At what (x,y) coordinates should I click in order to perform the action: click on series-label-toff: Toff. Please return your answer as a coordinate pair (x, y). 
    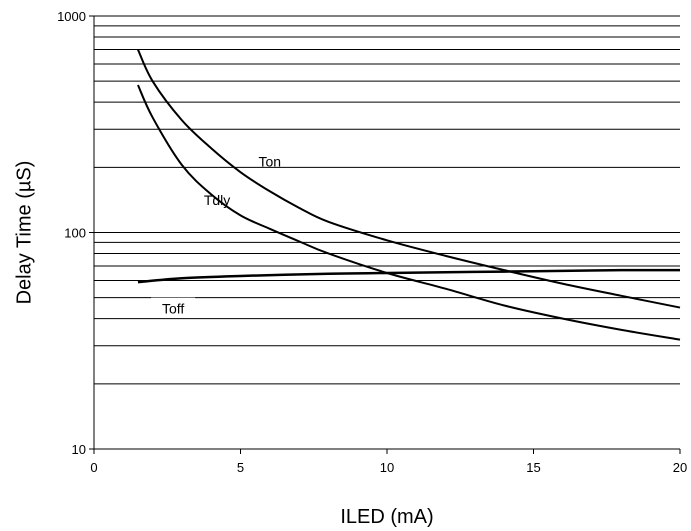
    Looking at the image, I should click on (173, 309).